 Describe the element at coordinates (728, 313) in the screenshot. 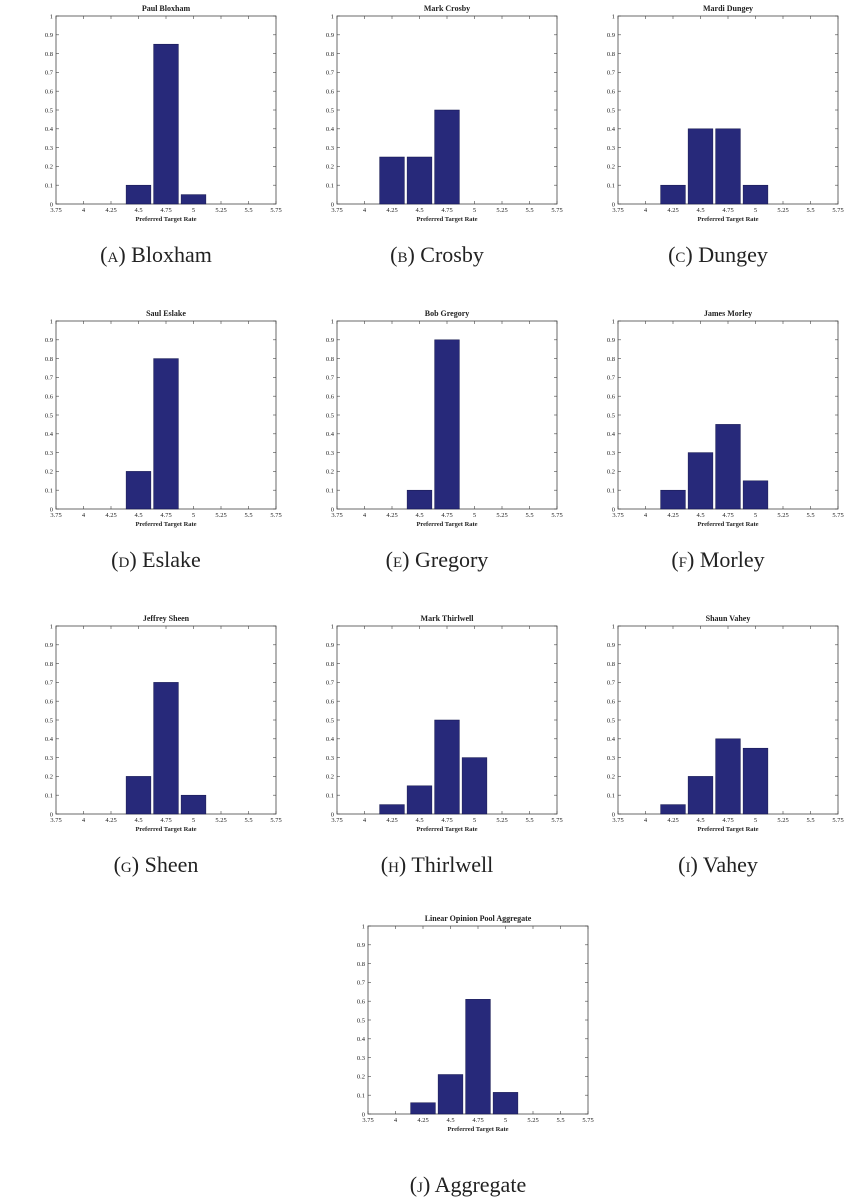

I see `chart-title: James Morley` at that location.